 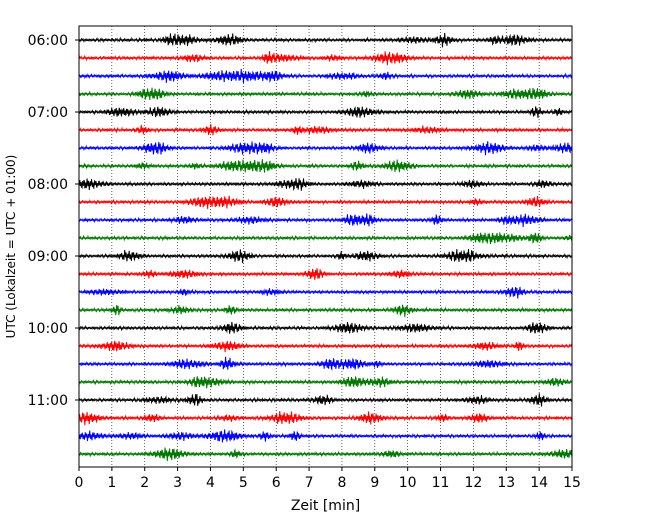 I want to click on x-tick-label: 9, so click(x=374, y=483).